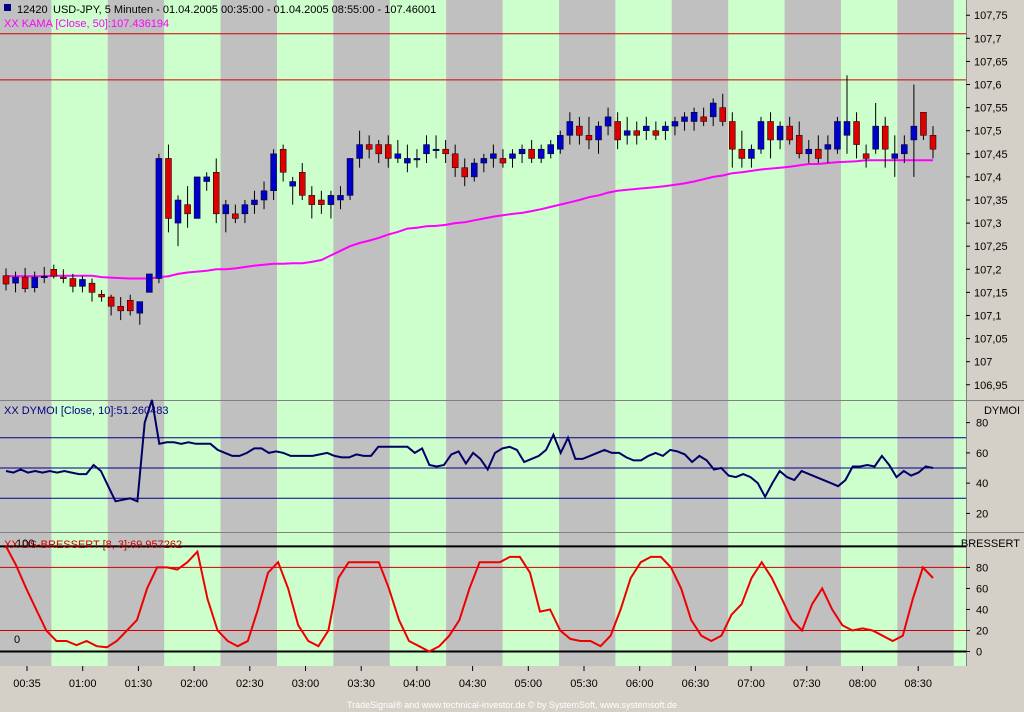 Image resolution: width=1024 pixels, height=712 pixels. Describe the element at coordinates (988, 316) in the screenshot. I see `y-tick-label: 107,1` at that location.